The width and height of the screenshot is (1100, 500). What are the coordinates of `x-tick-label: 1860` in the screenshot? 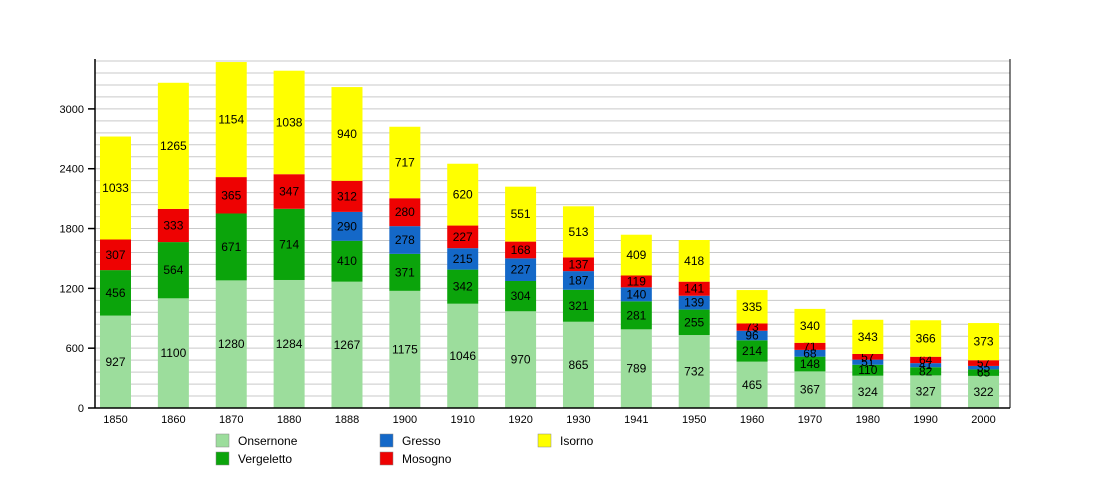 It's located at (173, 420).